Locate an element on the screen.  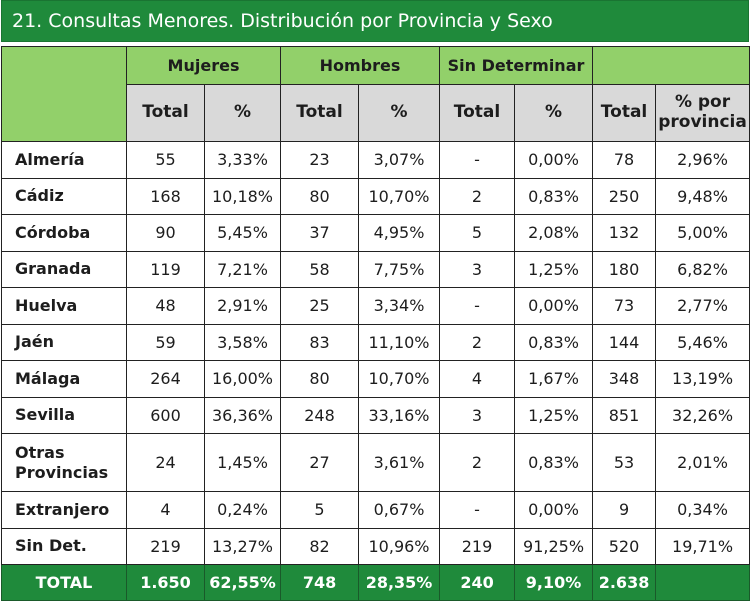
province-name-line1: Almería is located at coordinates (50, 159).